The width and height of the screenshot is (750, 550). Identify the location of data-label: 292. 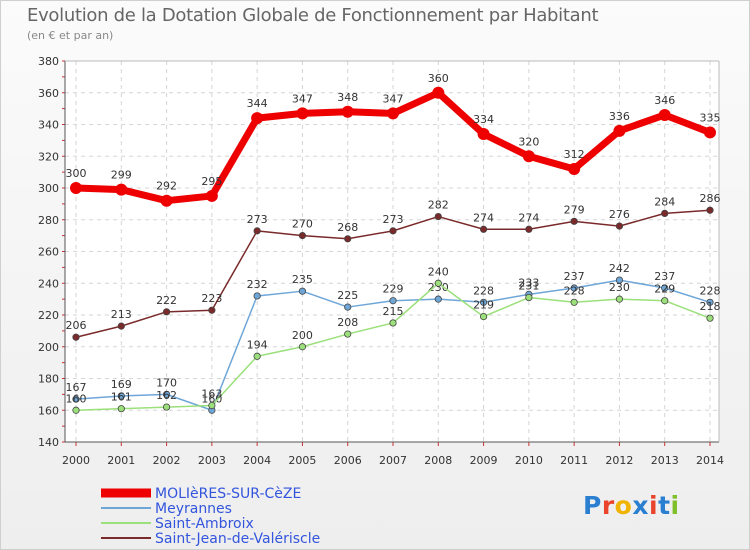
(166, 186).